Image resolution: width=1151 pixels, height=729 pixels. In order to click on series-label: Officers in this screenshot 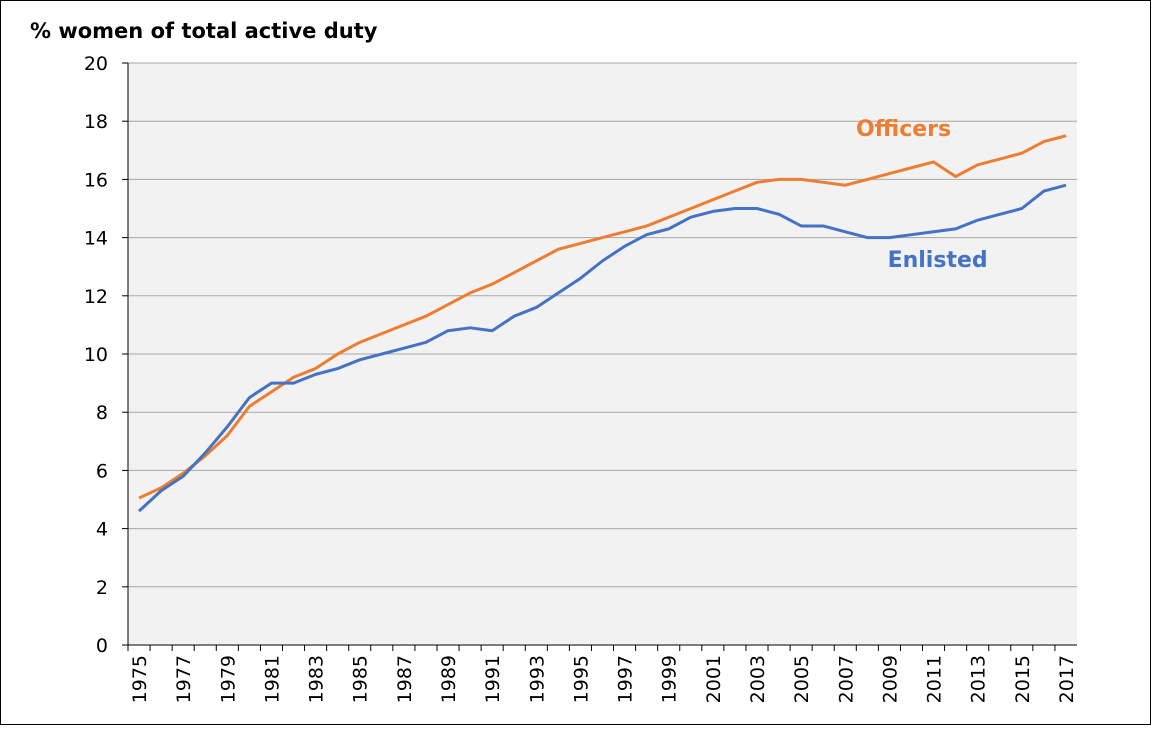, I will do `click(903, 129)`.